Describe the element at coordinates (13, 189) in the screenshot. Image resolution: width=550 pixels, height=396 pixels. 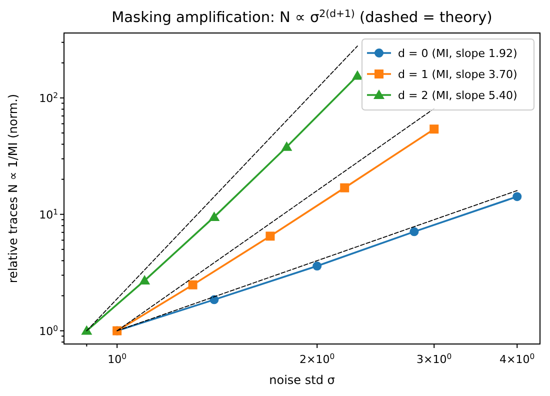
I see `y-axis-title: relative traces N ∝ 1/MI (norm.)` at that location.